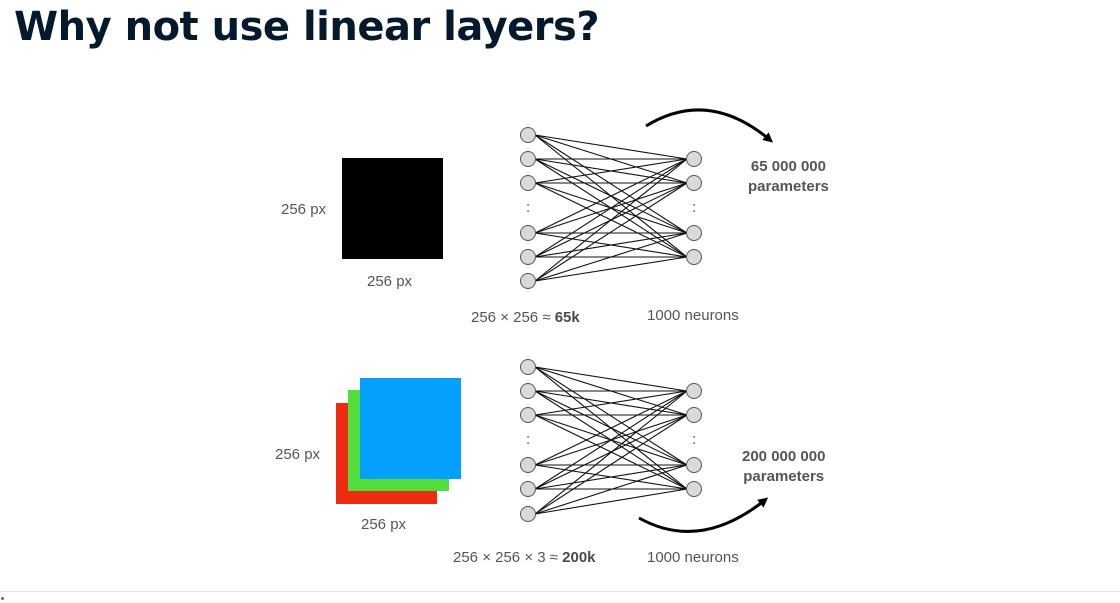 This screenshot has width=1120, height=603. I want to click on rgb-params: 200 000 000 parameters, so click(783, 467).